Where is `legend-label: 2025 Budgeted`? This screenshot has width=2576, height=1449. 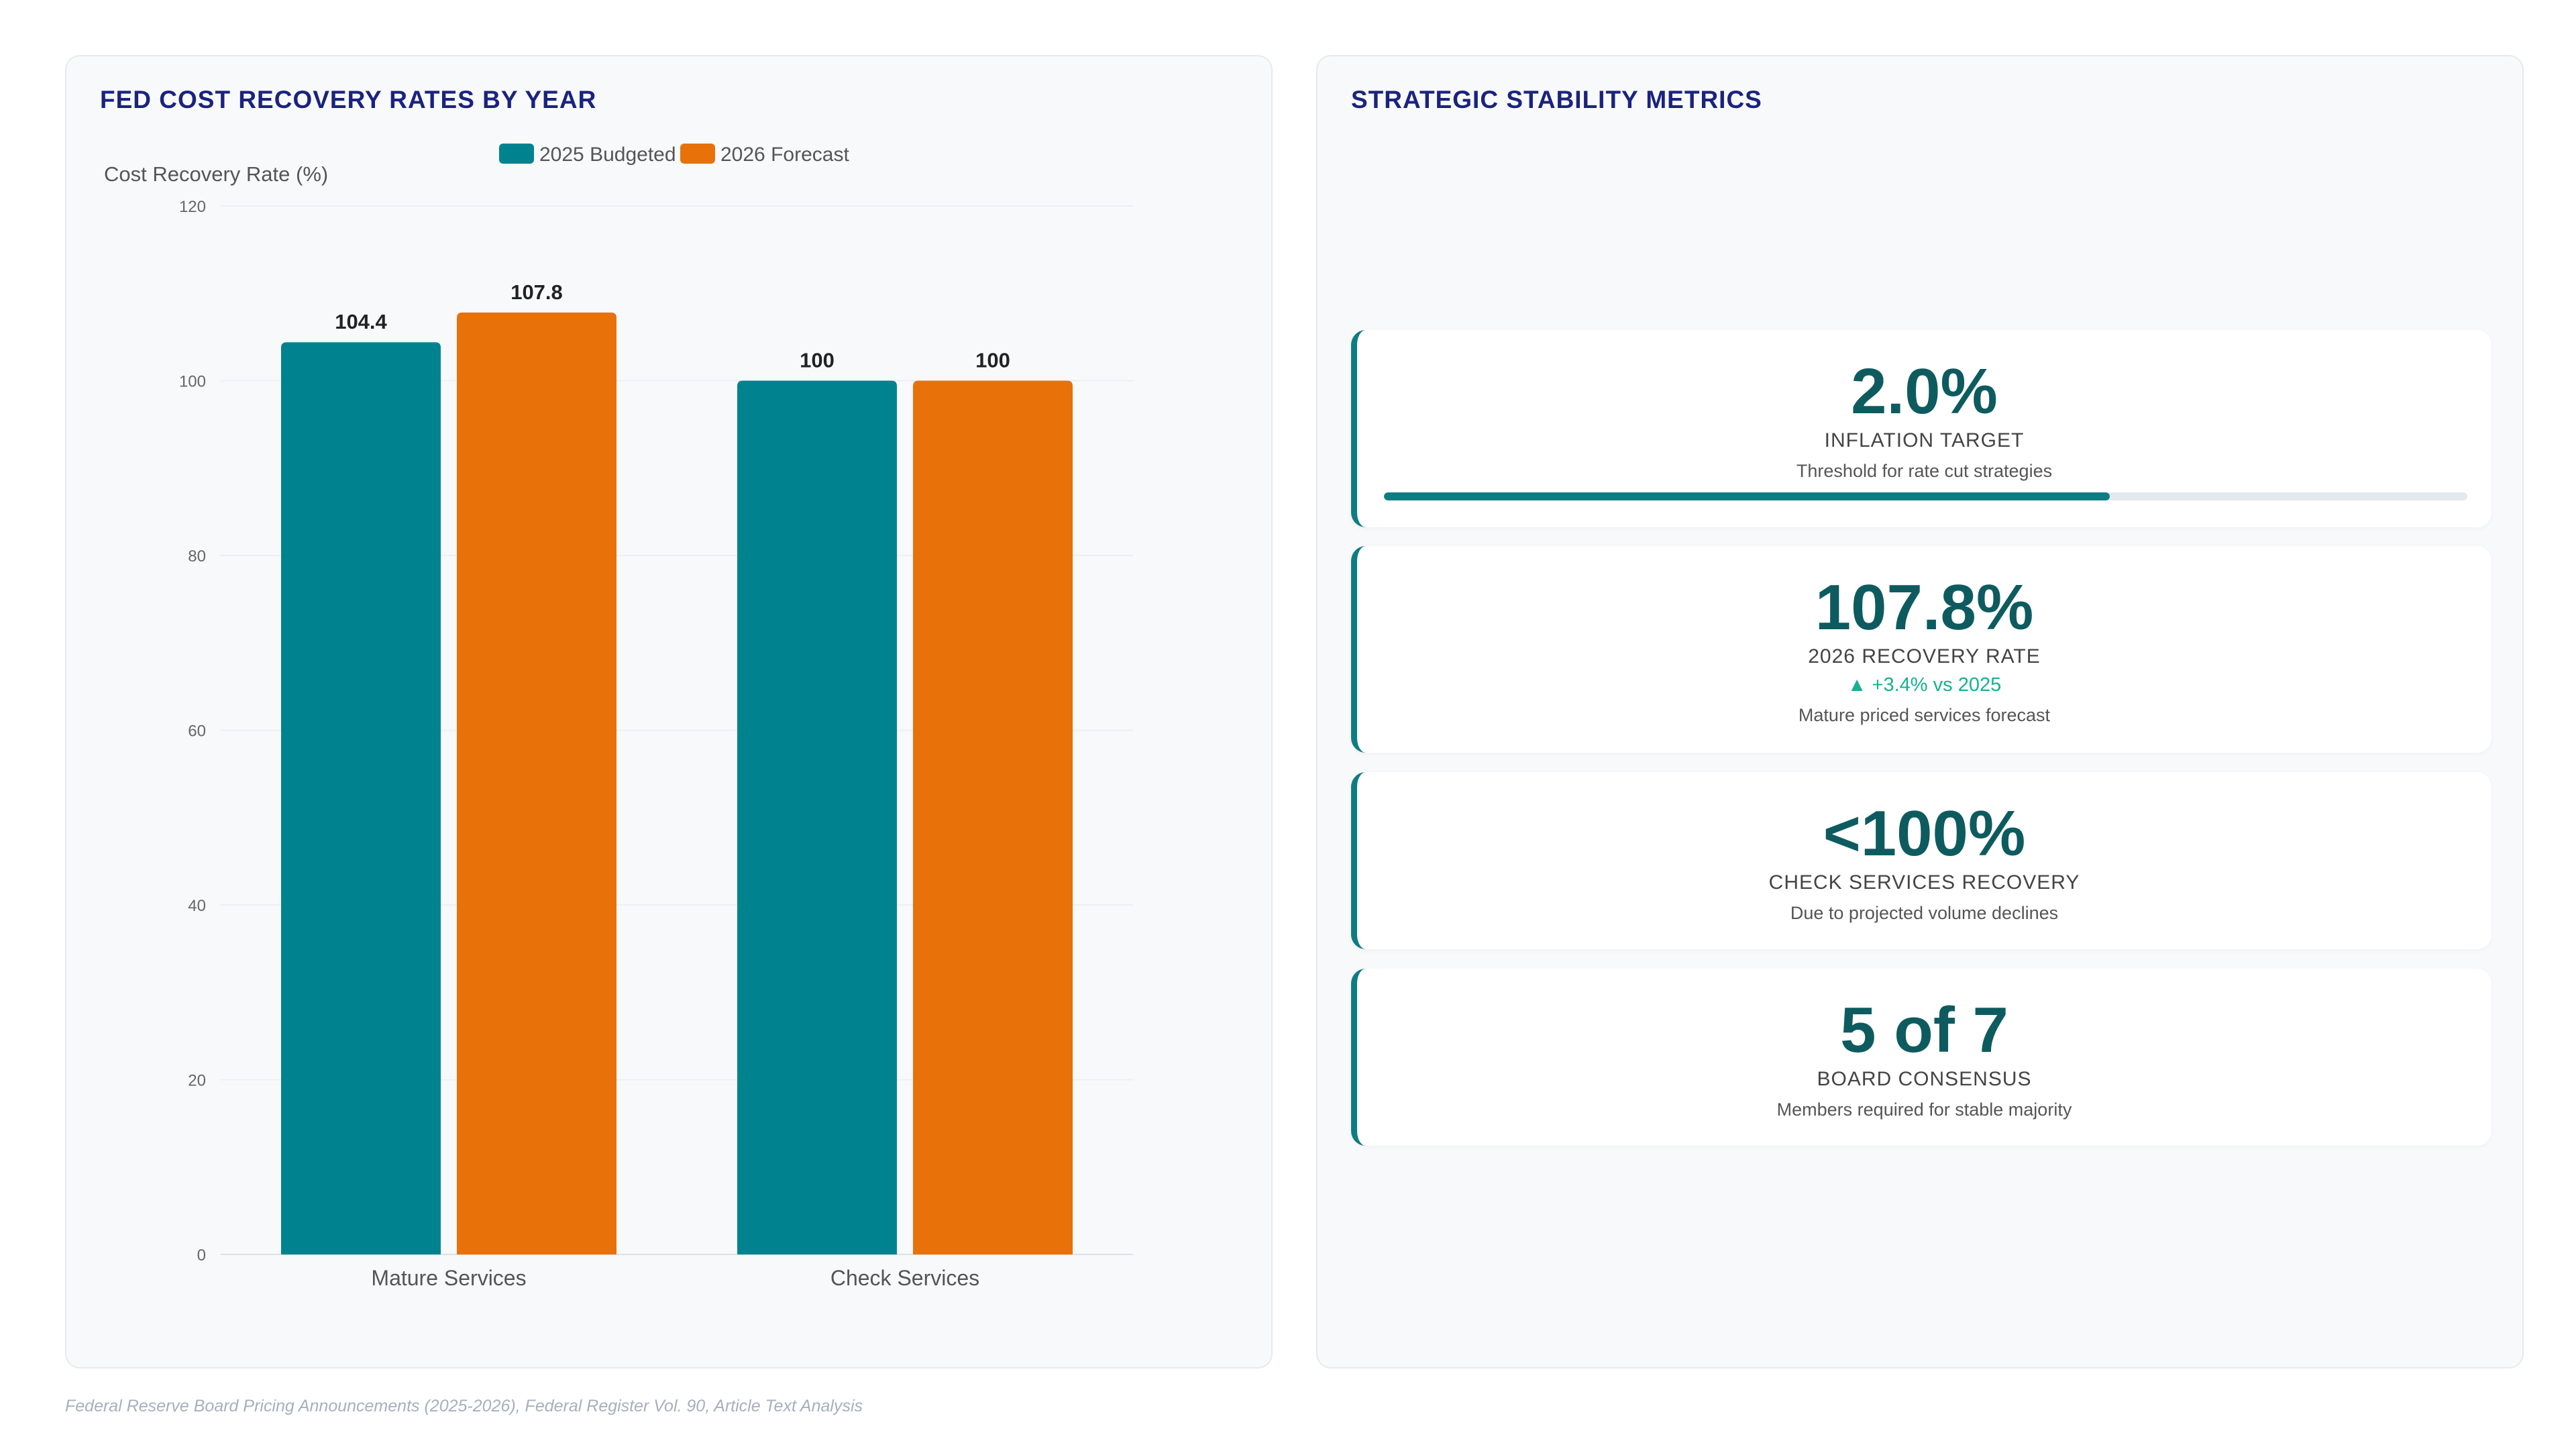
legend-label: 2025 Budgeted is located at coordinates (607, 155).